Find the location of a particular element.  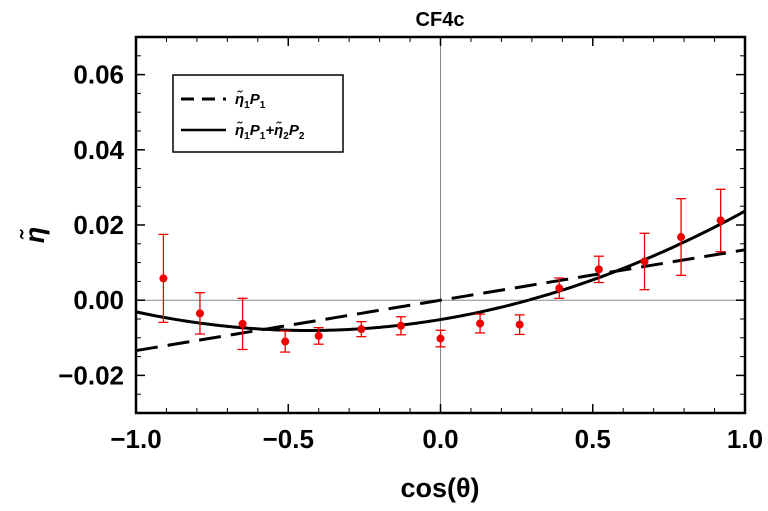

x-axis-label: cos(θ) is located at coordinates (439, 488).